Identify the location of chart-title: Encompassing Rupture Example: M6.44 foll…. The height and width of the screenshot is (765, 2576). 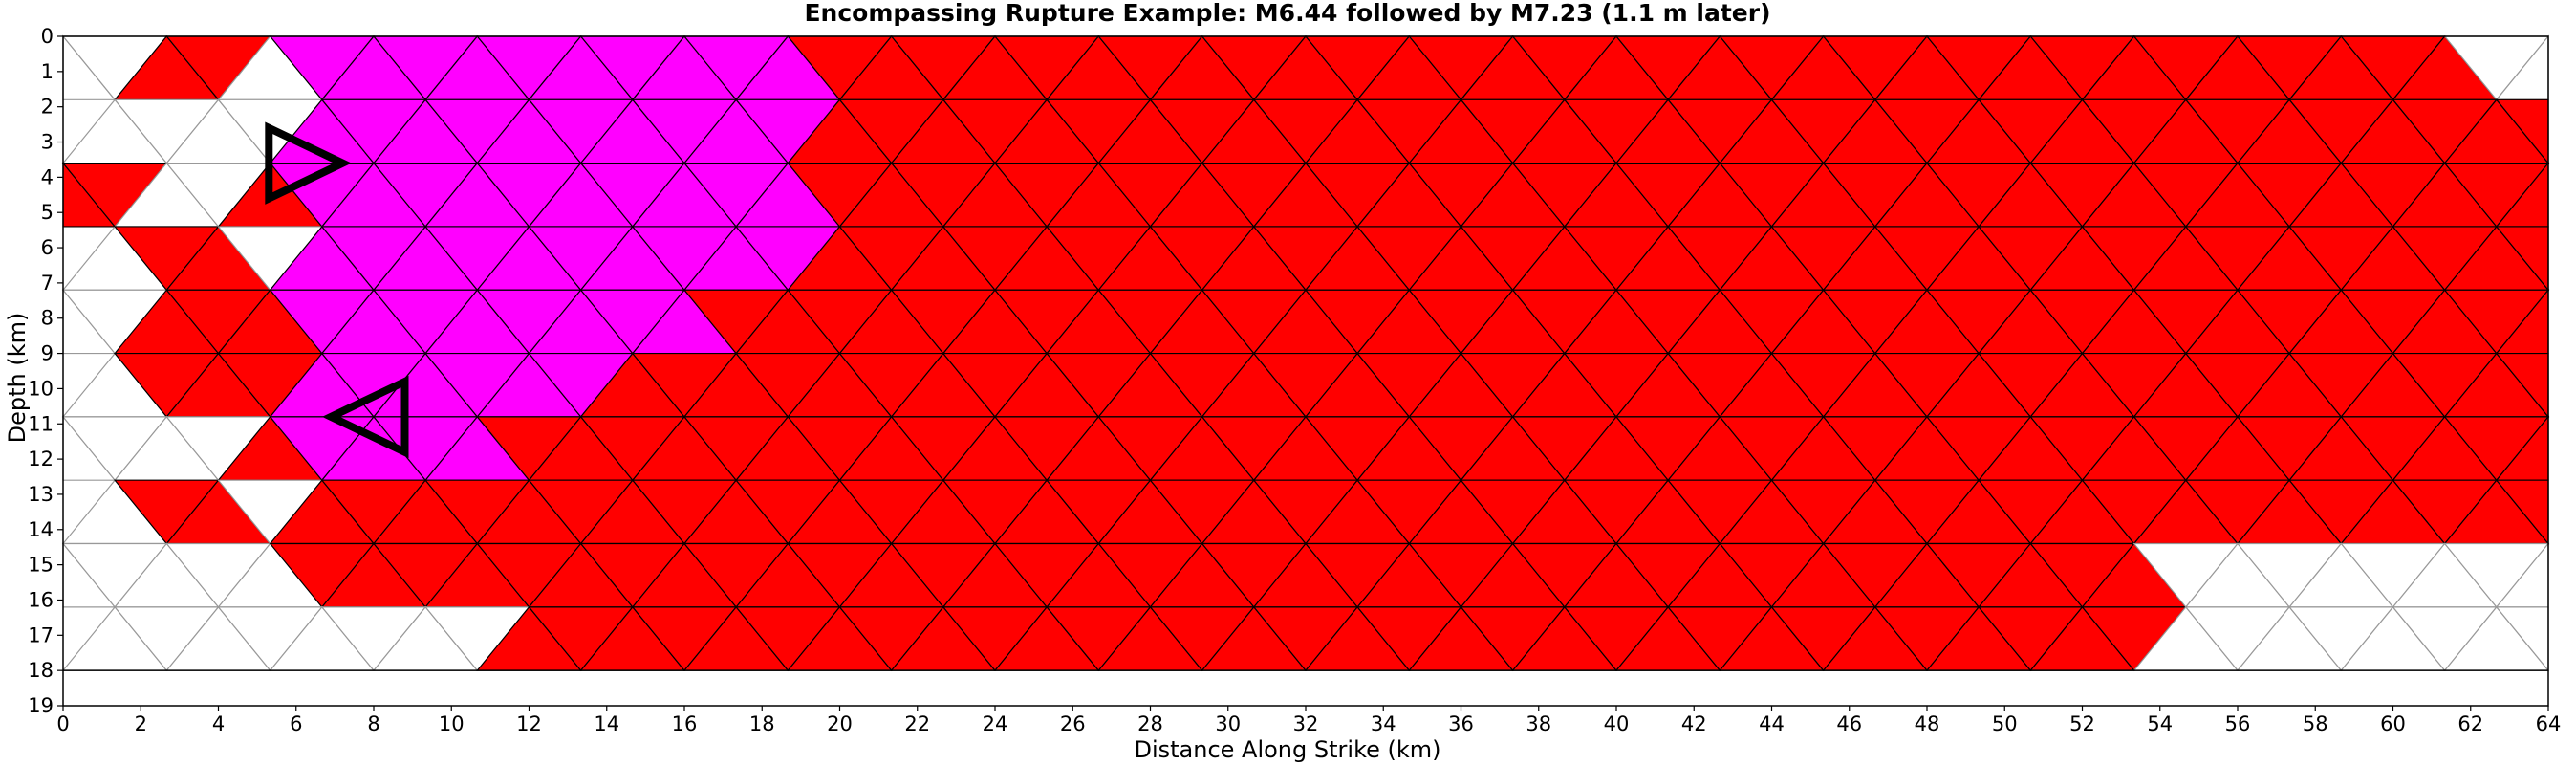
(1287, 14).